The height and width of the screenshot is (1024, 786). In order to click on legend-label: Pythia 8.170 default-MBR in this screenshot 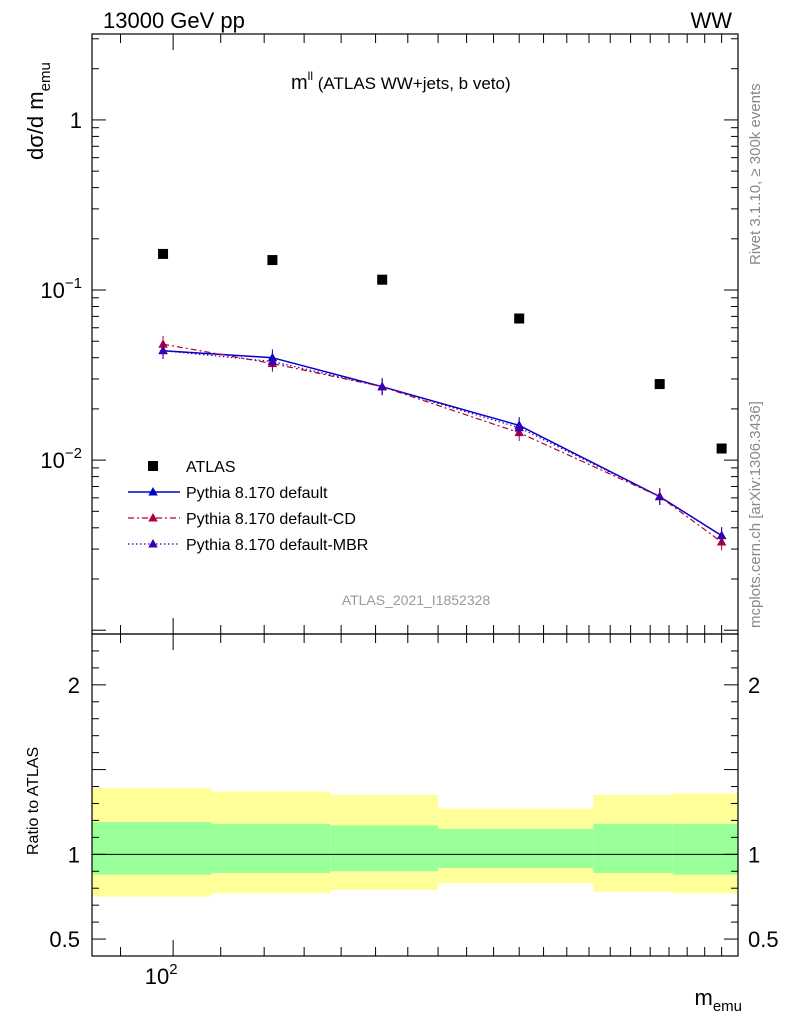, I will do `click(277, 545)`.